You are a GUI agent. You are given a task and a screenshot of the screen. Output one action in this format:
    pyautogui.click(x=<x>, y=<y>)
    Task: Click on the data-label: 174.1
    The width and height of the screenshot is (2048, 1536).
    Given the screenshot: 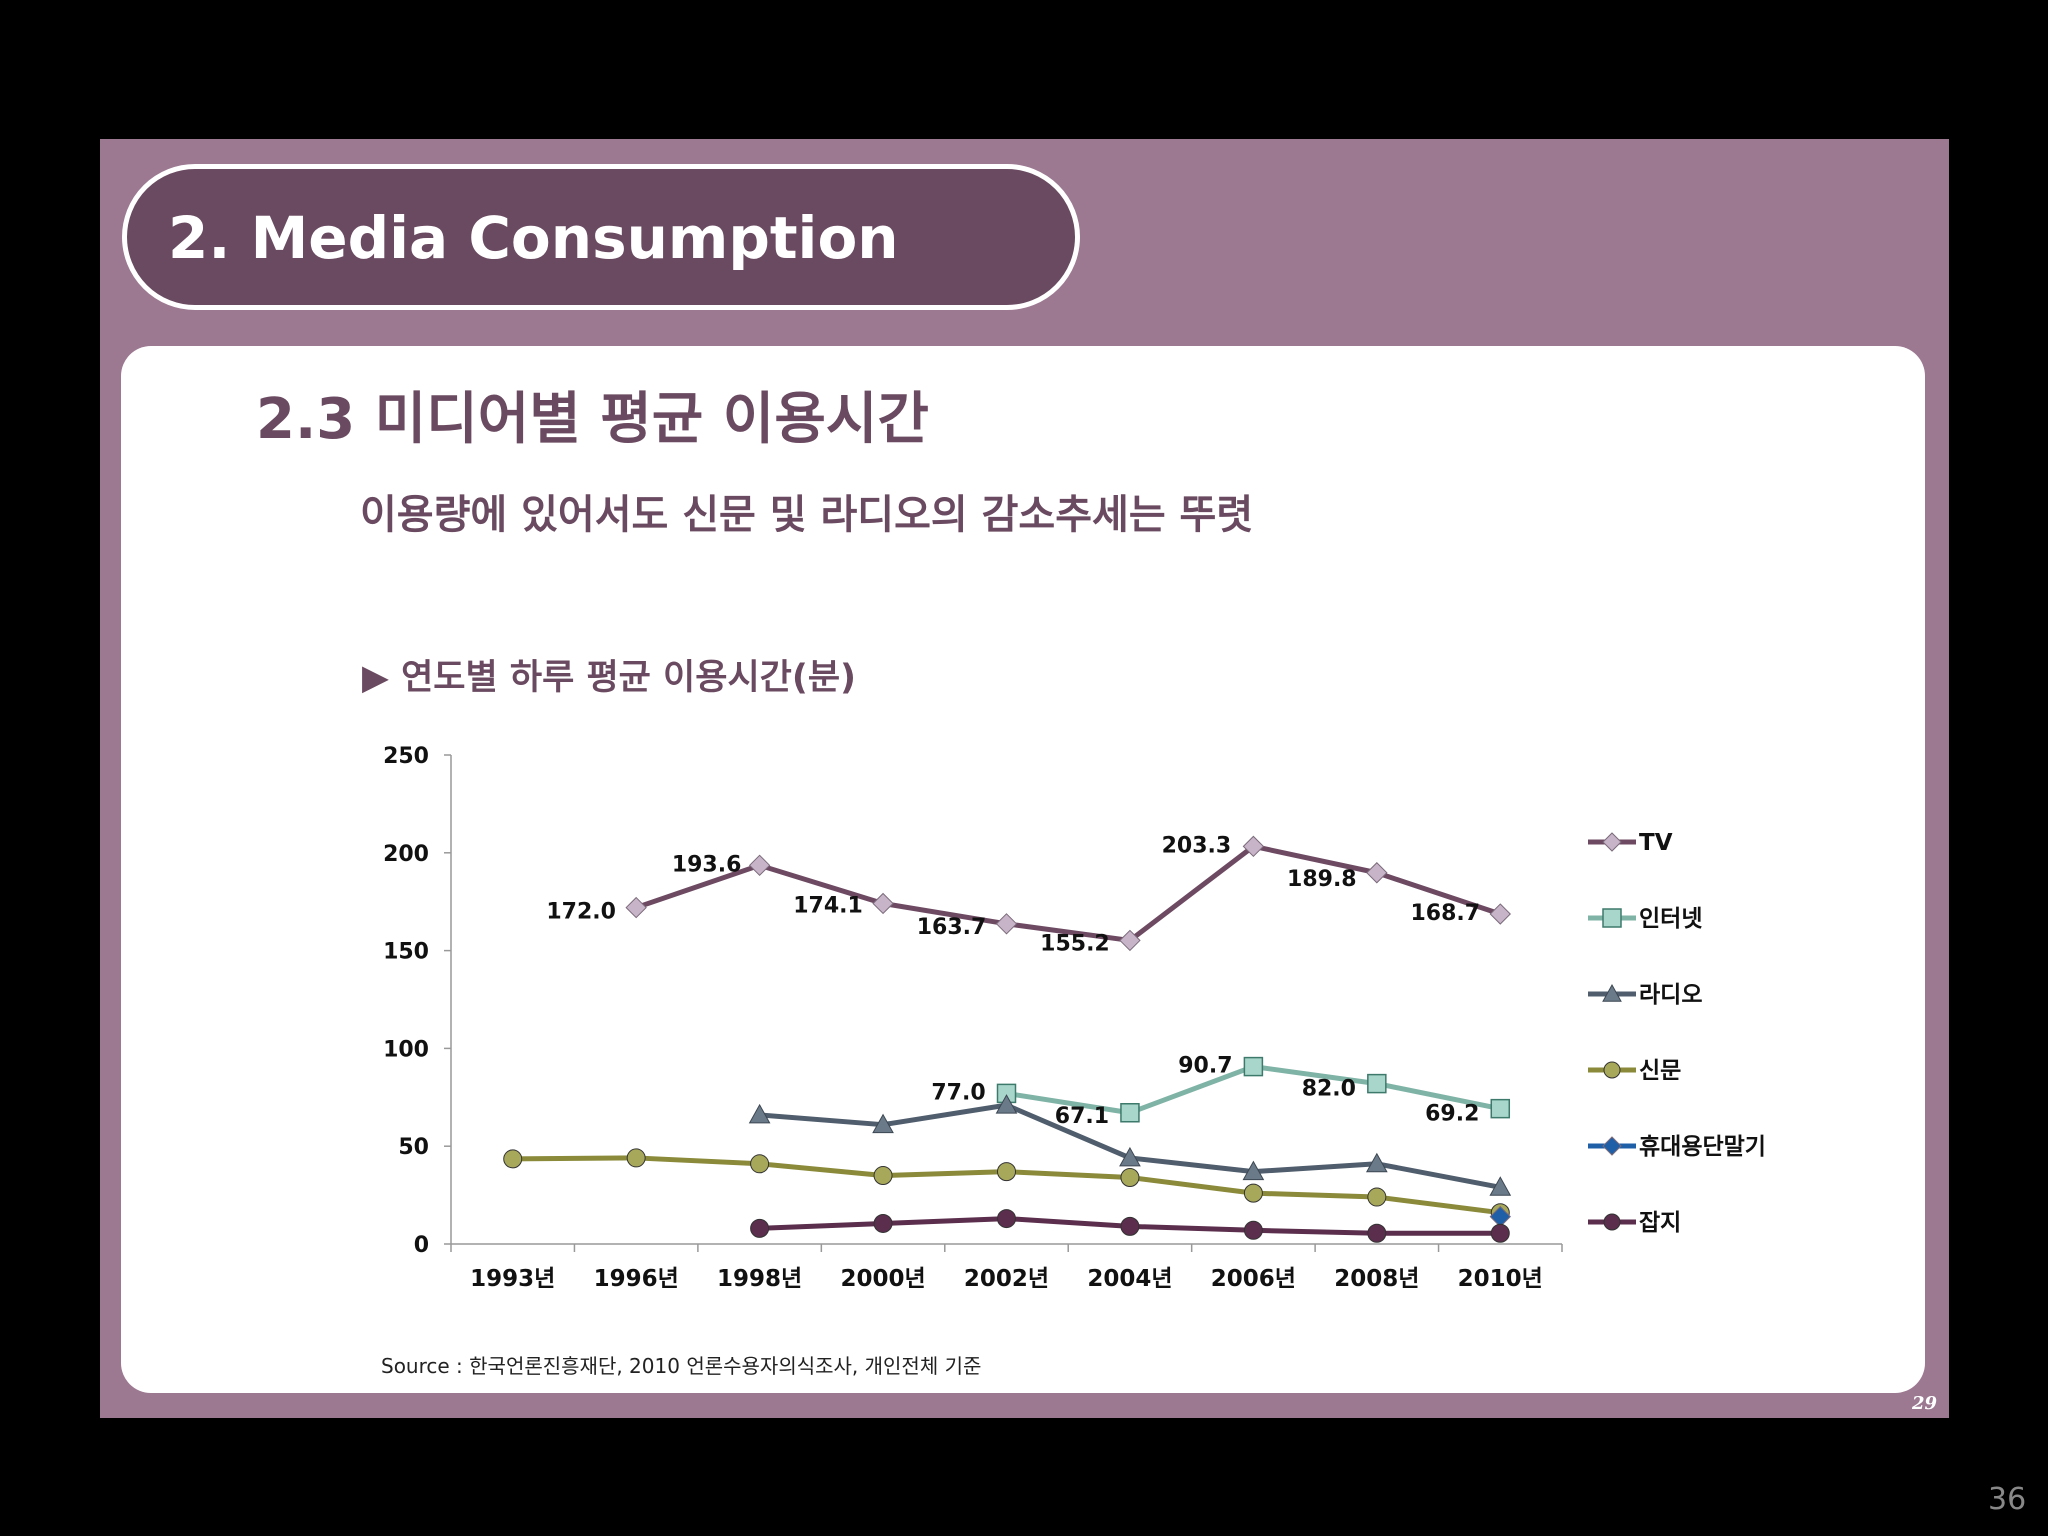 What is the action you would take?
    pyautogui.click(x=828, y=905)
    